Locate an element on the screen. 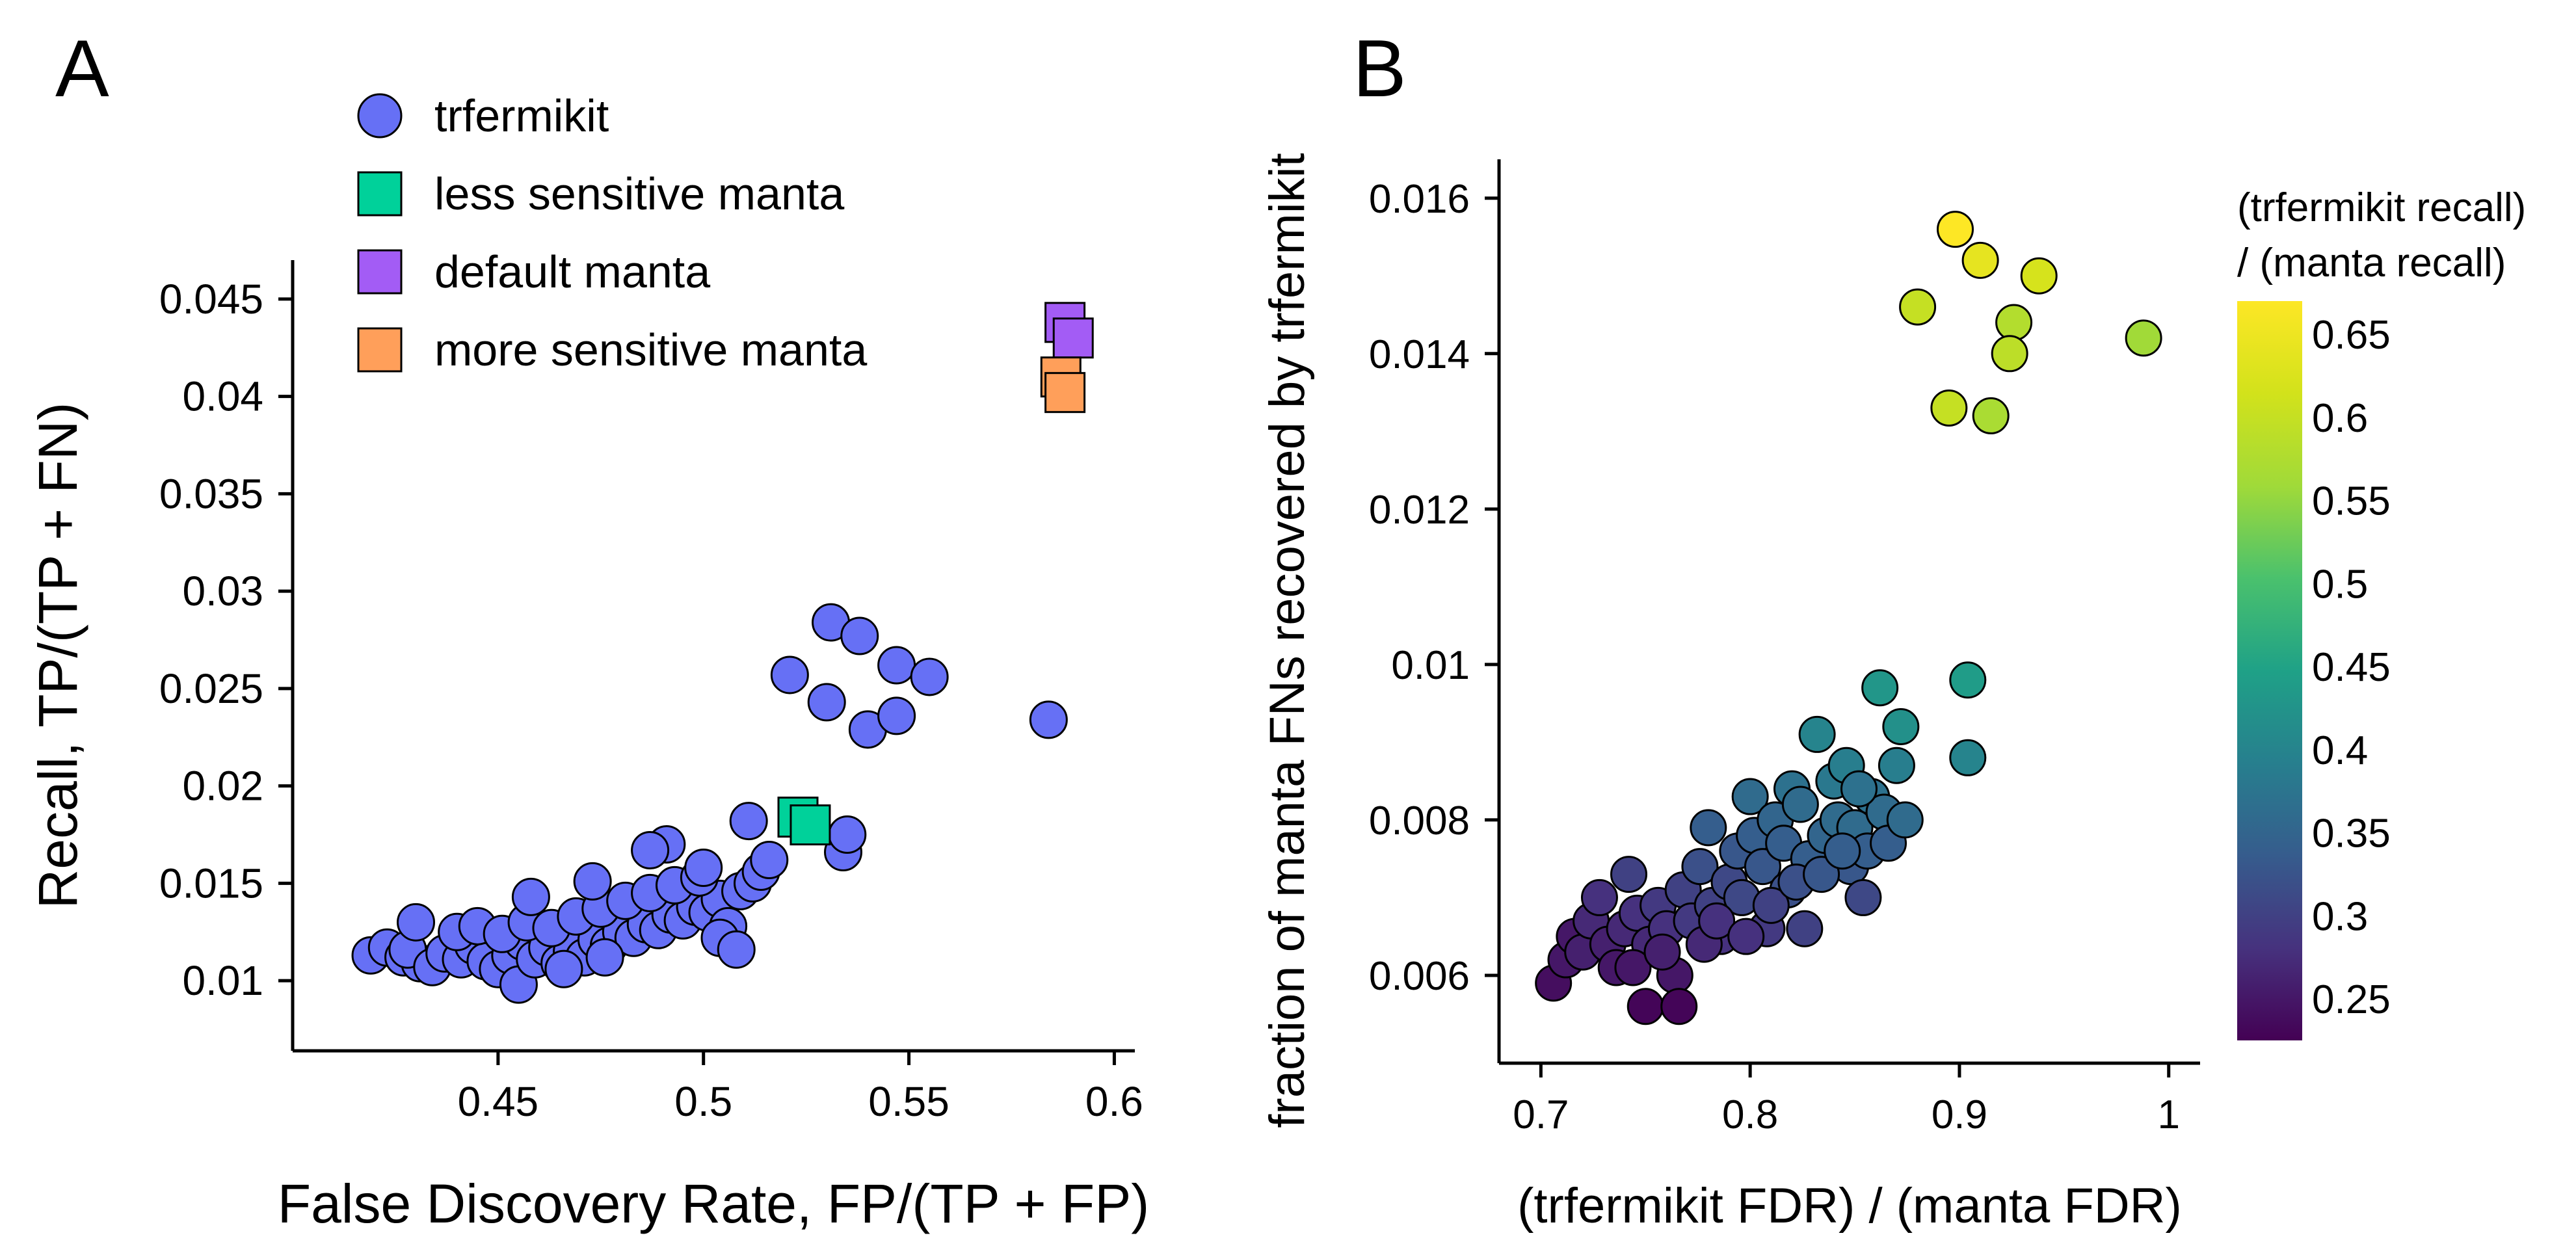 The image size is (2576, 1255). colorbar-gradient is located at coordinates (2269, 670).